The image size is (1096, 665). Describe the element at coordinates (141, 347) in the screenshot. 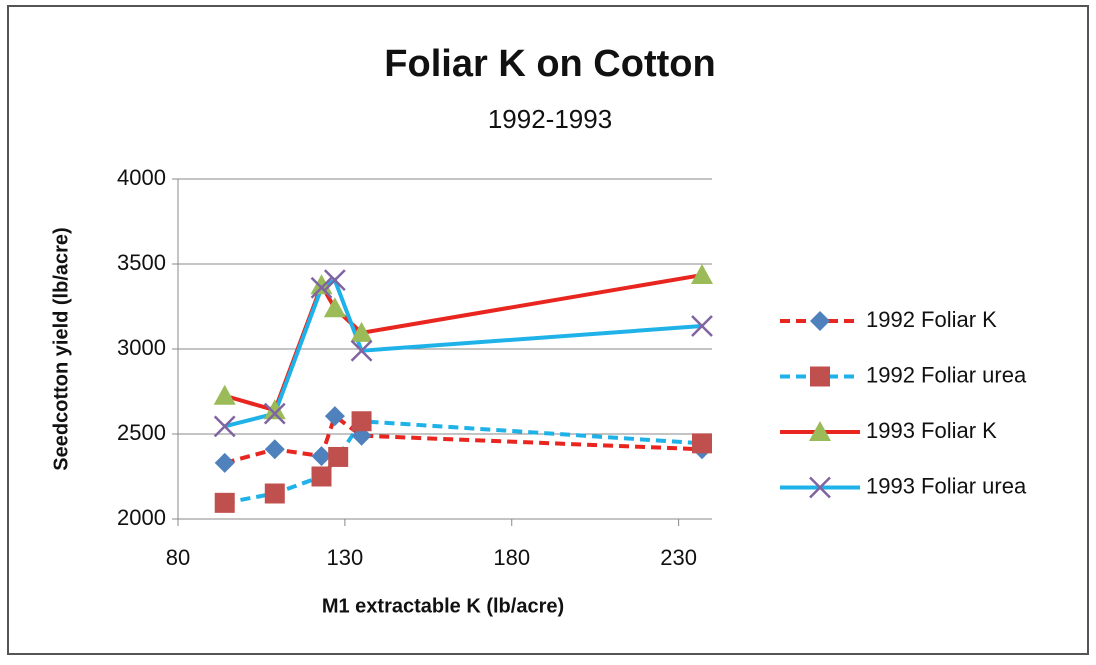

I see `y-tick-label: 3000` at that location.